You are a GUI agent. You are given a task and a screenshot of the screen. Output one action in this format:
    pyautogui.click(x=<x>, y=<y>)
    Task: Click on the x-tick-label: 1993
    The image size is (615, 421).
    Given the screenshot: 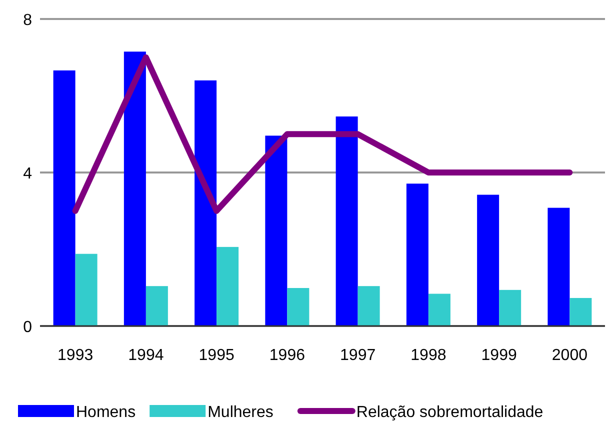 What is the action you would take?
    pyautogui.click(x=76, y=355)
    